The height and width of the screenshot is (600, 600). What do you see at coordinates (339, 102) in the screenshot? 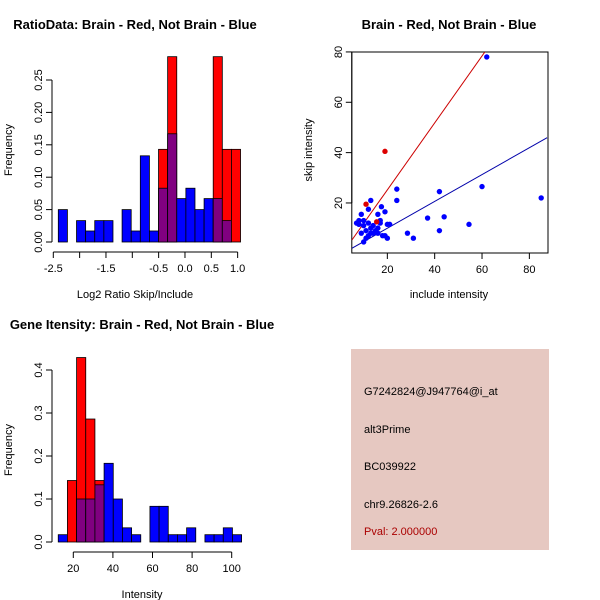
I see `y-tick-label: 60` at bounding box center [339, 102].